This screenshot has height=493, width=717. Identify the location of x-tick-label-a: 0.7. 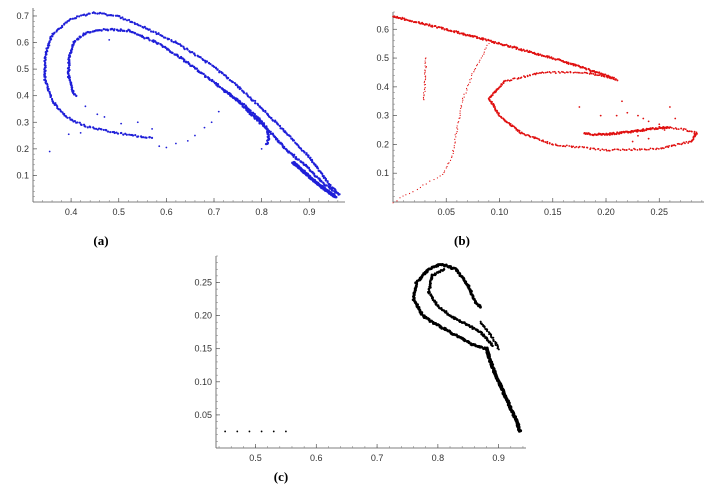
(214, 212).